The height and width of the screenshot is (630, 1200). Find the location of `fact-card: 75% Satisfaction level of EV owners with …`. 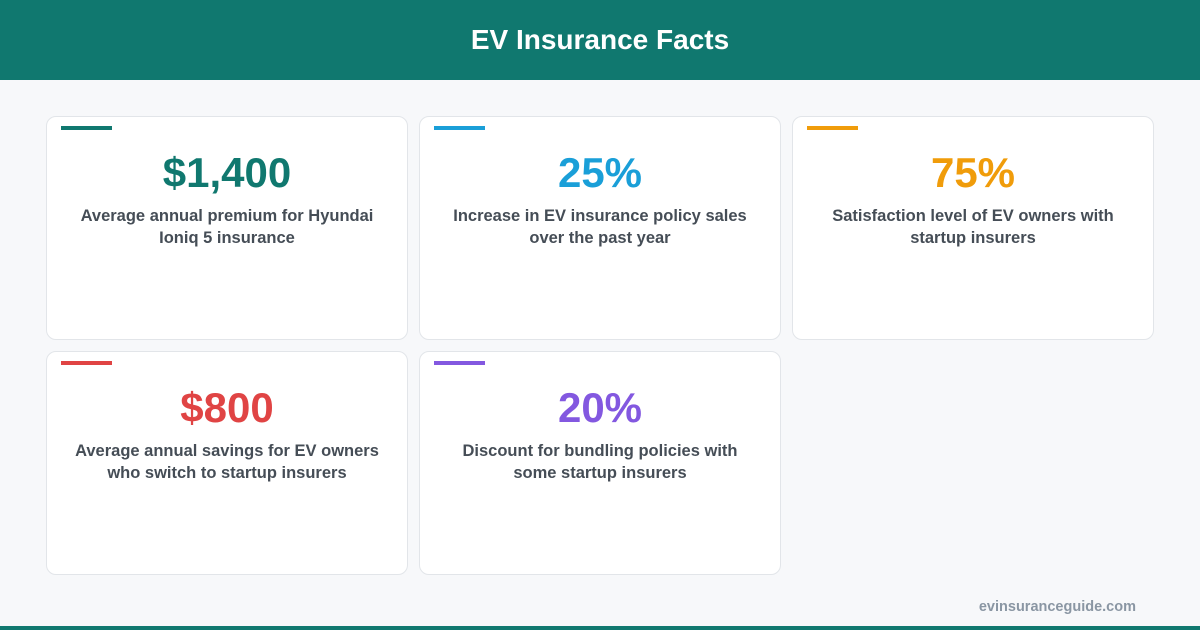

fact-card: 75% Satisfaction level of EV owners with … is located at coordinates (973, 228).